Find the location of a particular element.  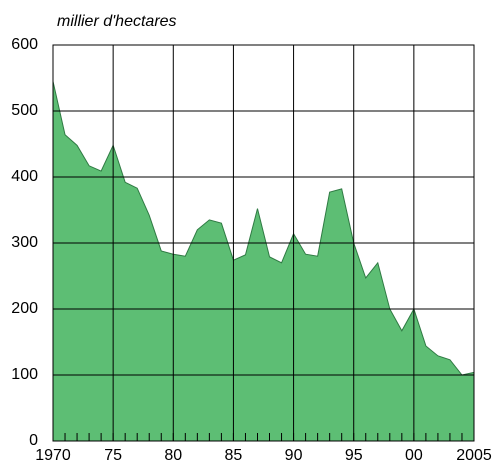

y-tick-label: 100 is located at coordinates (24, 374).